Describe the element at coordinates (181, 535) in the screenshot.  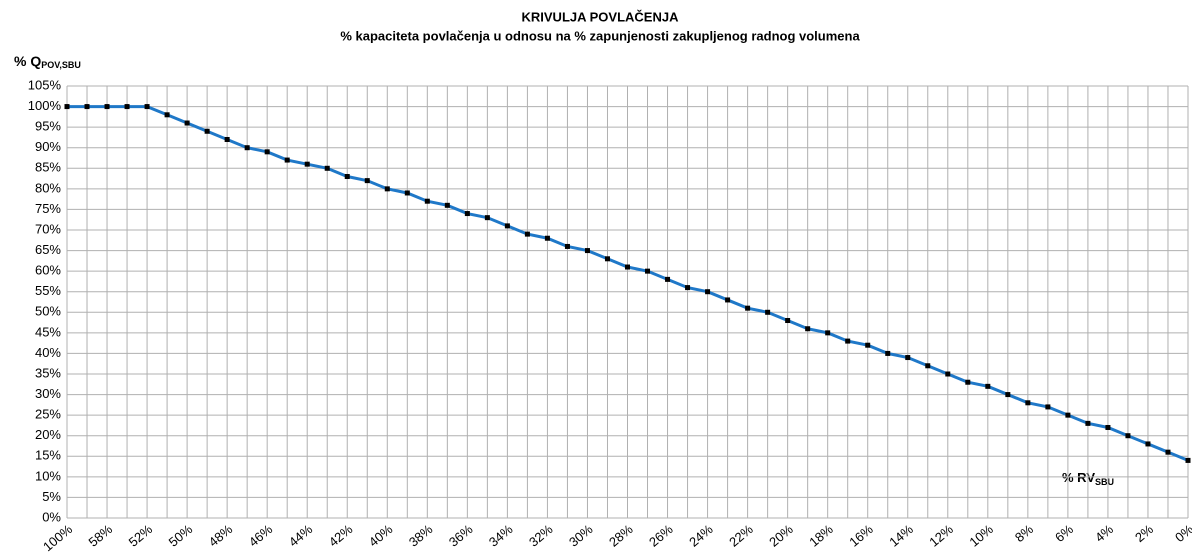
I see `x-tick-label: 50%` at that location.